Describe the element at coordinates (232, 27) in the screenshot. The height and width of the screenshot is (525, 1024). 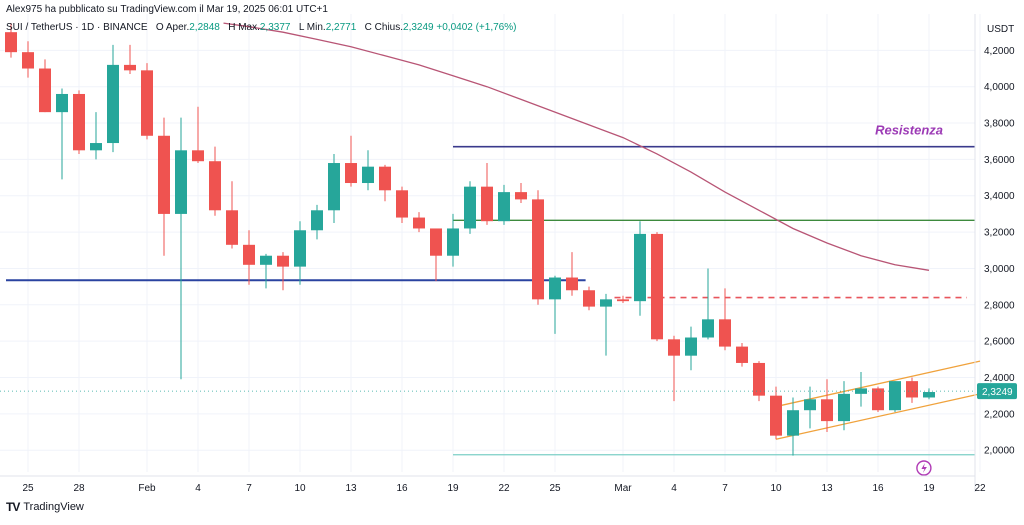
I see `high-label: H` at that location.